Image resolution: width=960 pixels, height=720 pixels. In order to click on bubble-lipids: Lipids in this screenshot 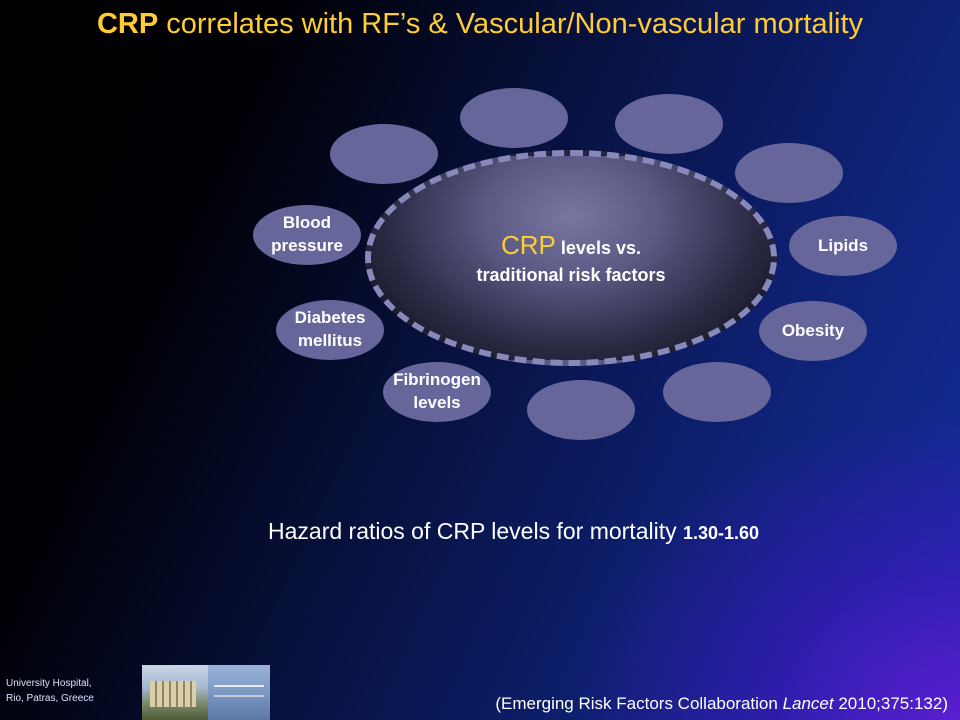, I will do `click(843, 246)`.